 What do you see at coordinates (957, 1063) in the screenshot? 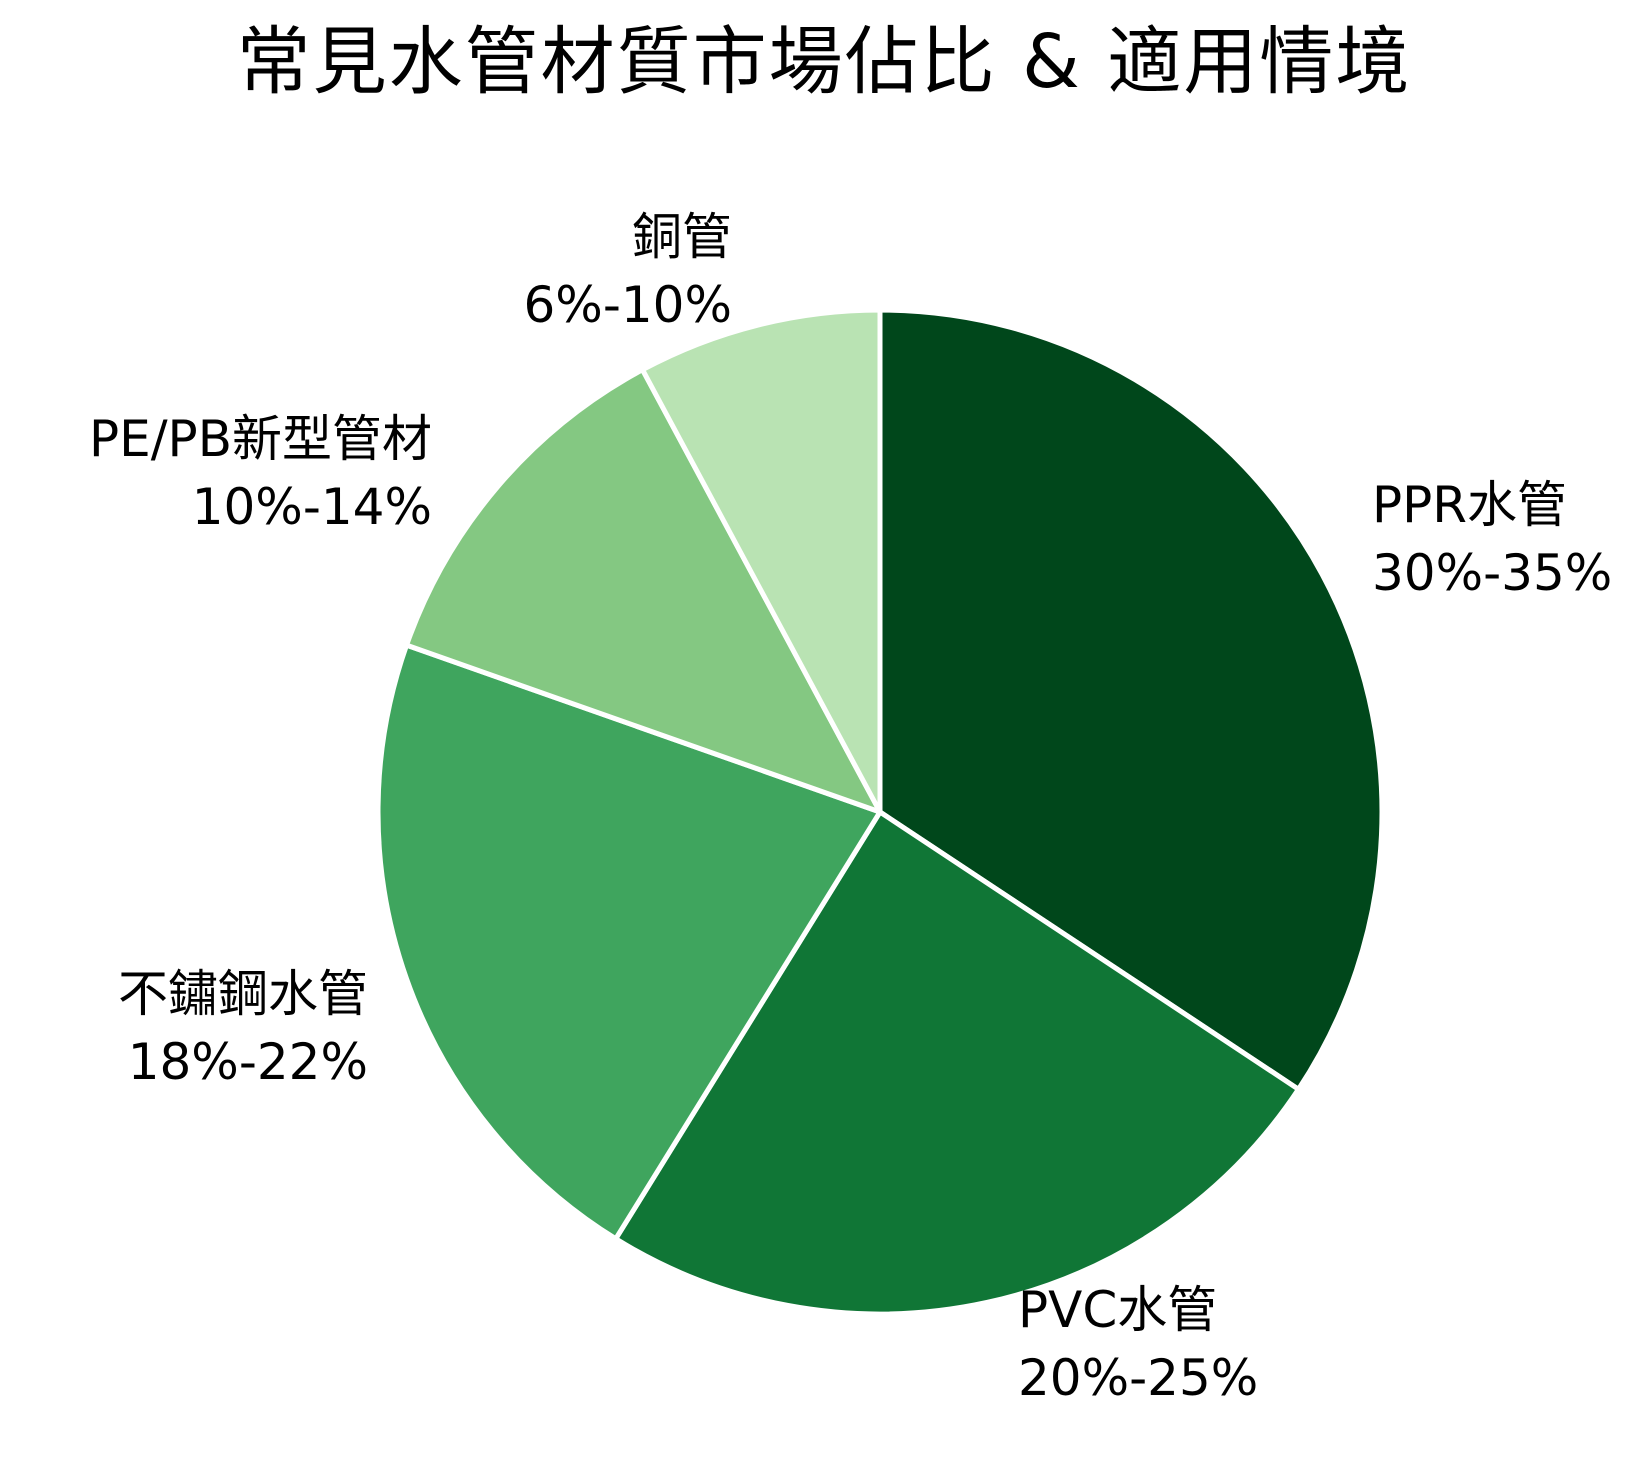
I see `pie-slice-pvc` at bounding box center [957, 1063].